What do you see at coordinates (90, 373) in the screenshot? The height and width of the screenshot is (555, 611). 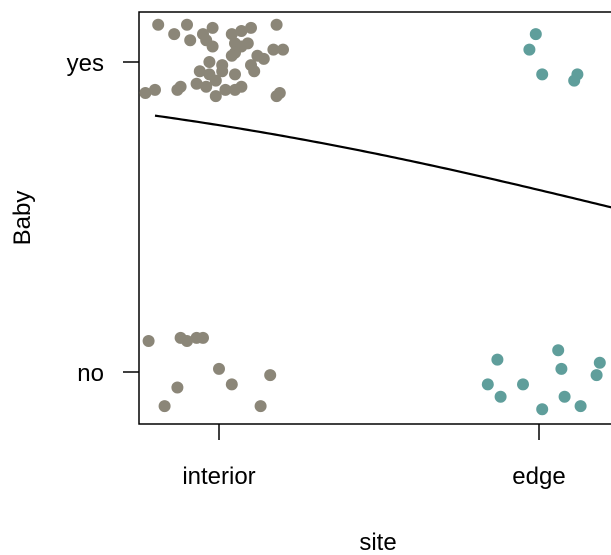 I see `y-tick-label-no: no` at bounding box center [90, 373].